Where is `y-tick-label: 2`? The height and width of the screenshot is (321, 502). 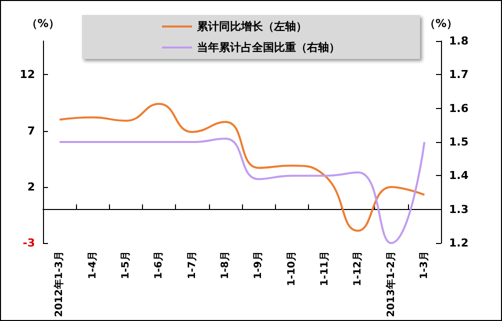
y-tick-label: 2 is located at coordinates (31, 187).